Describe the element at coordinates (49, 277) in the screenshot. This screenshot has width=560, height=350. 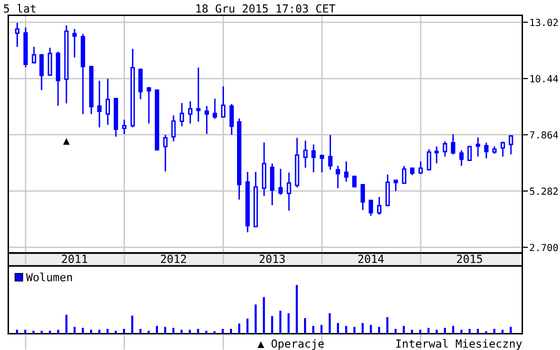
I see `legend-label: Wolumen` at that location.